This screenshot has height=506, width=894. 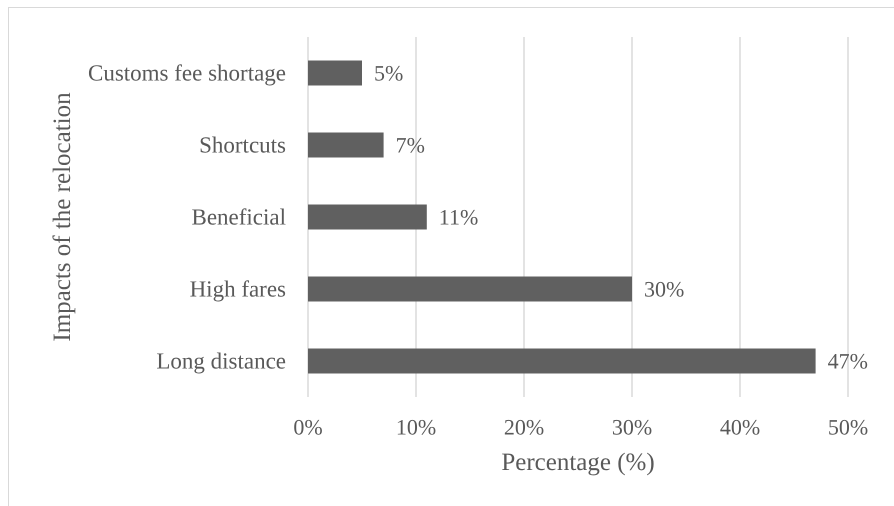 What do you see at coordinates (740, 427) in the screenshot?
I see `x-tick-label: 40%` at bounding box center [740, 427].